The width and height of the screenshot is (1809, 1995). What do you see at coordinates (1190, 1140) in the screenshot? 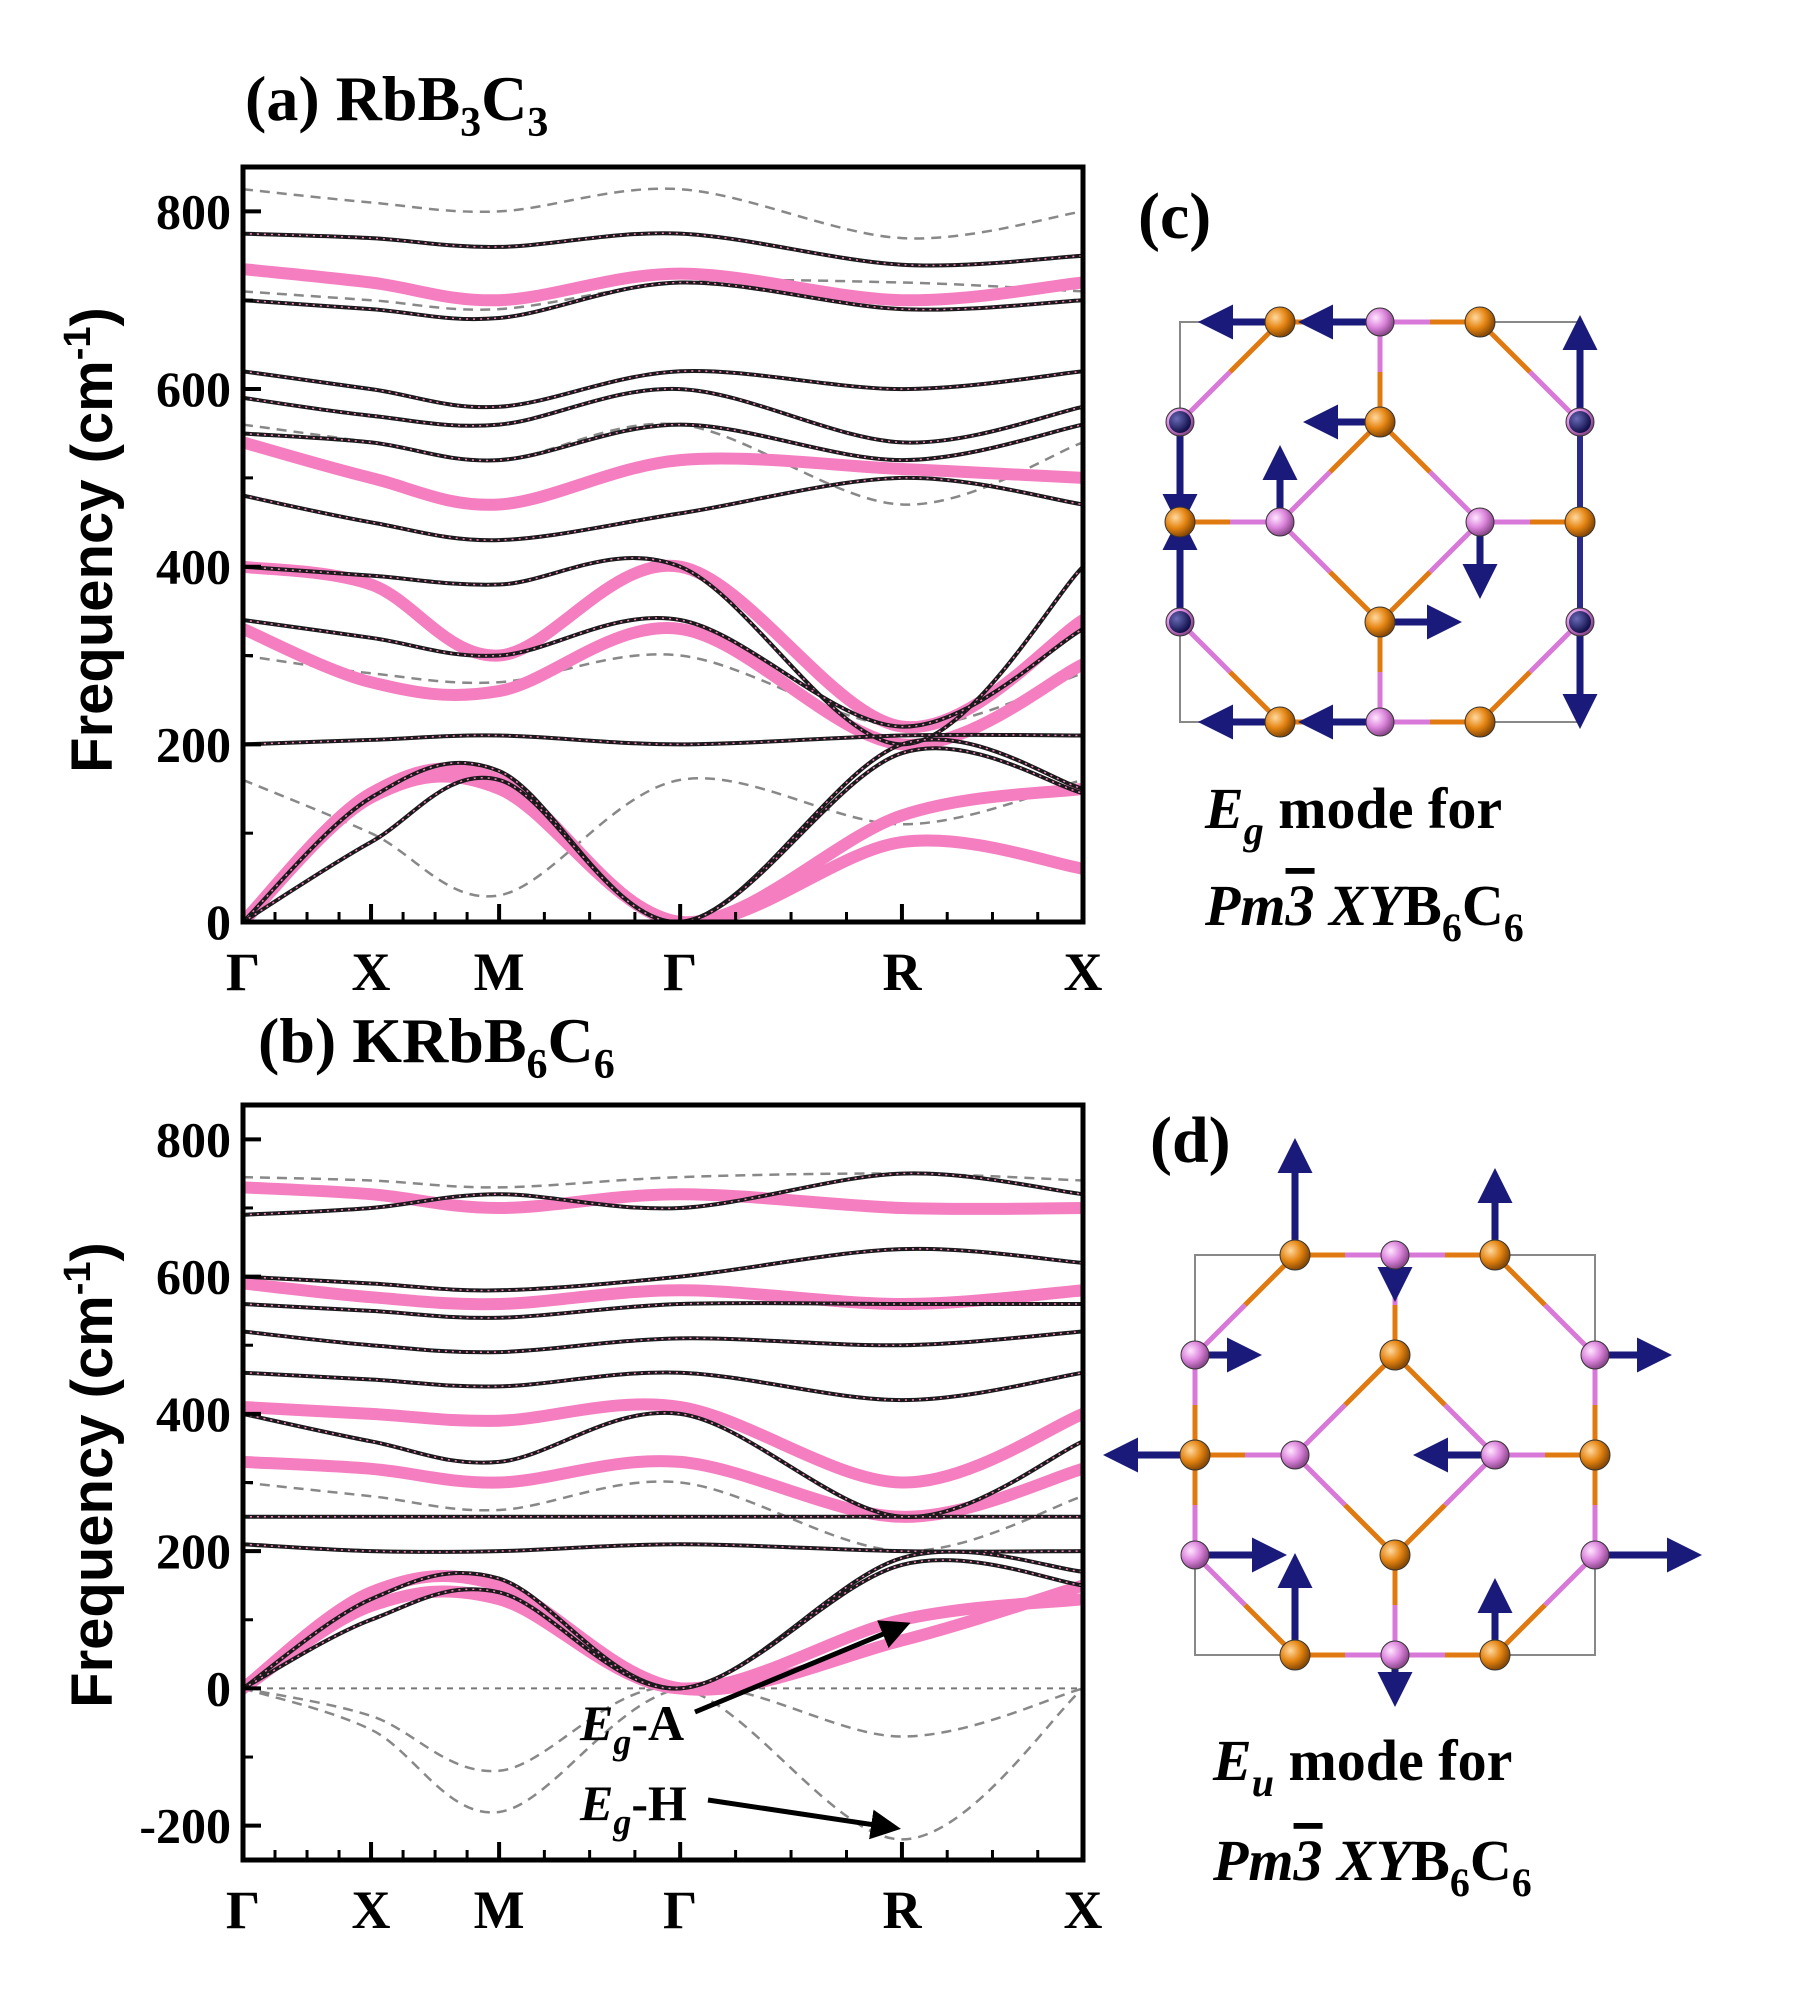
I see `panel-d-label: (d)` at bounding box center [1190, 1140].